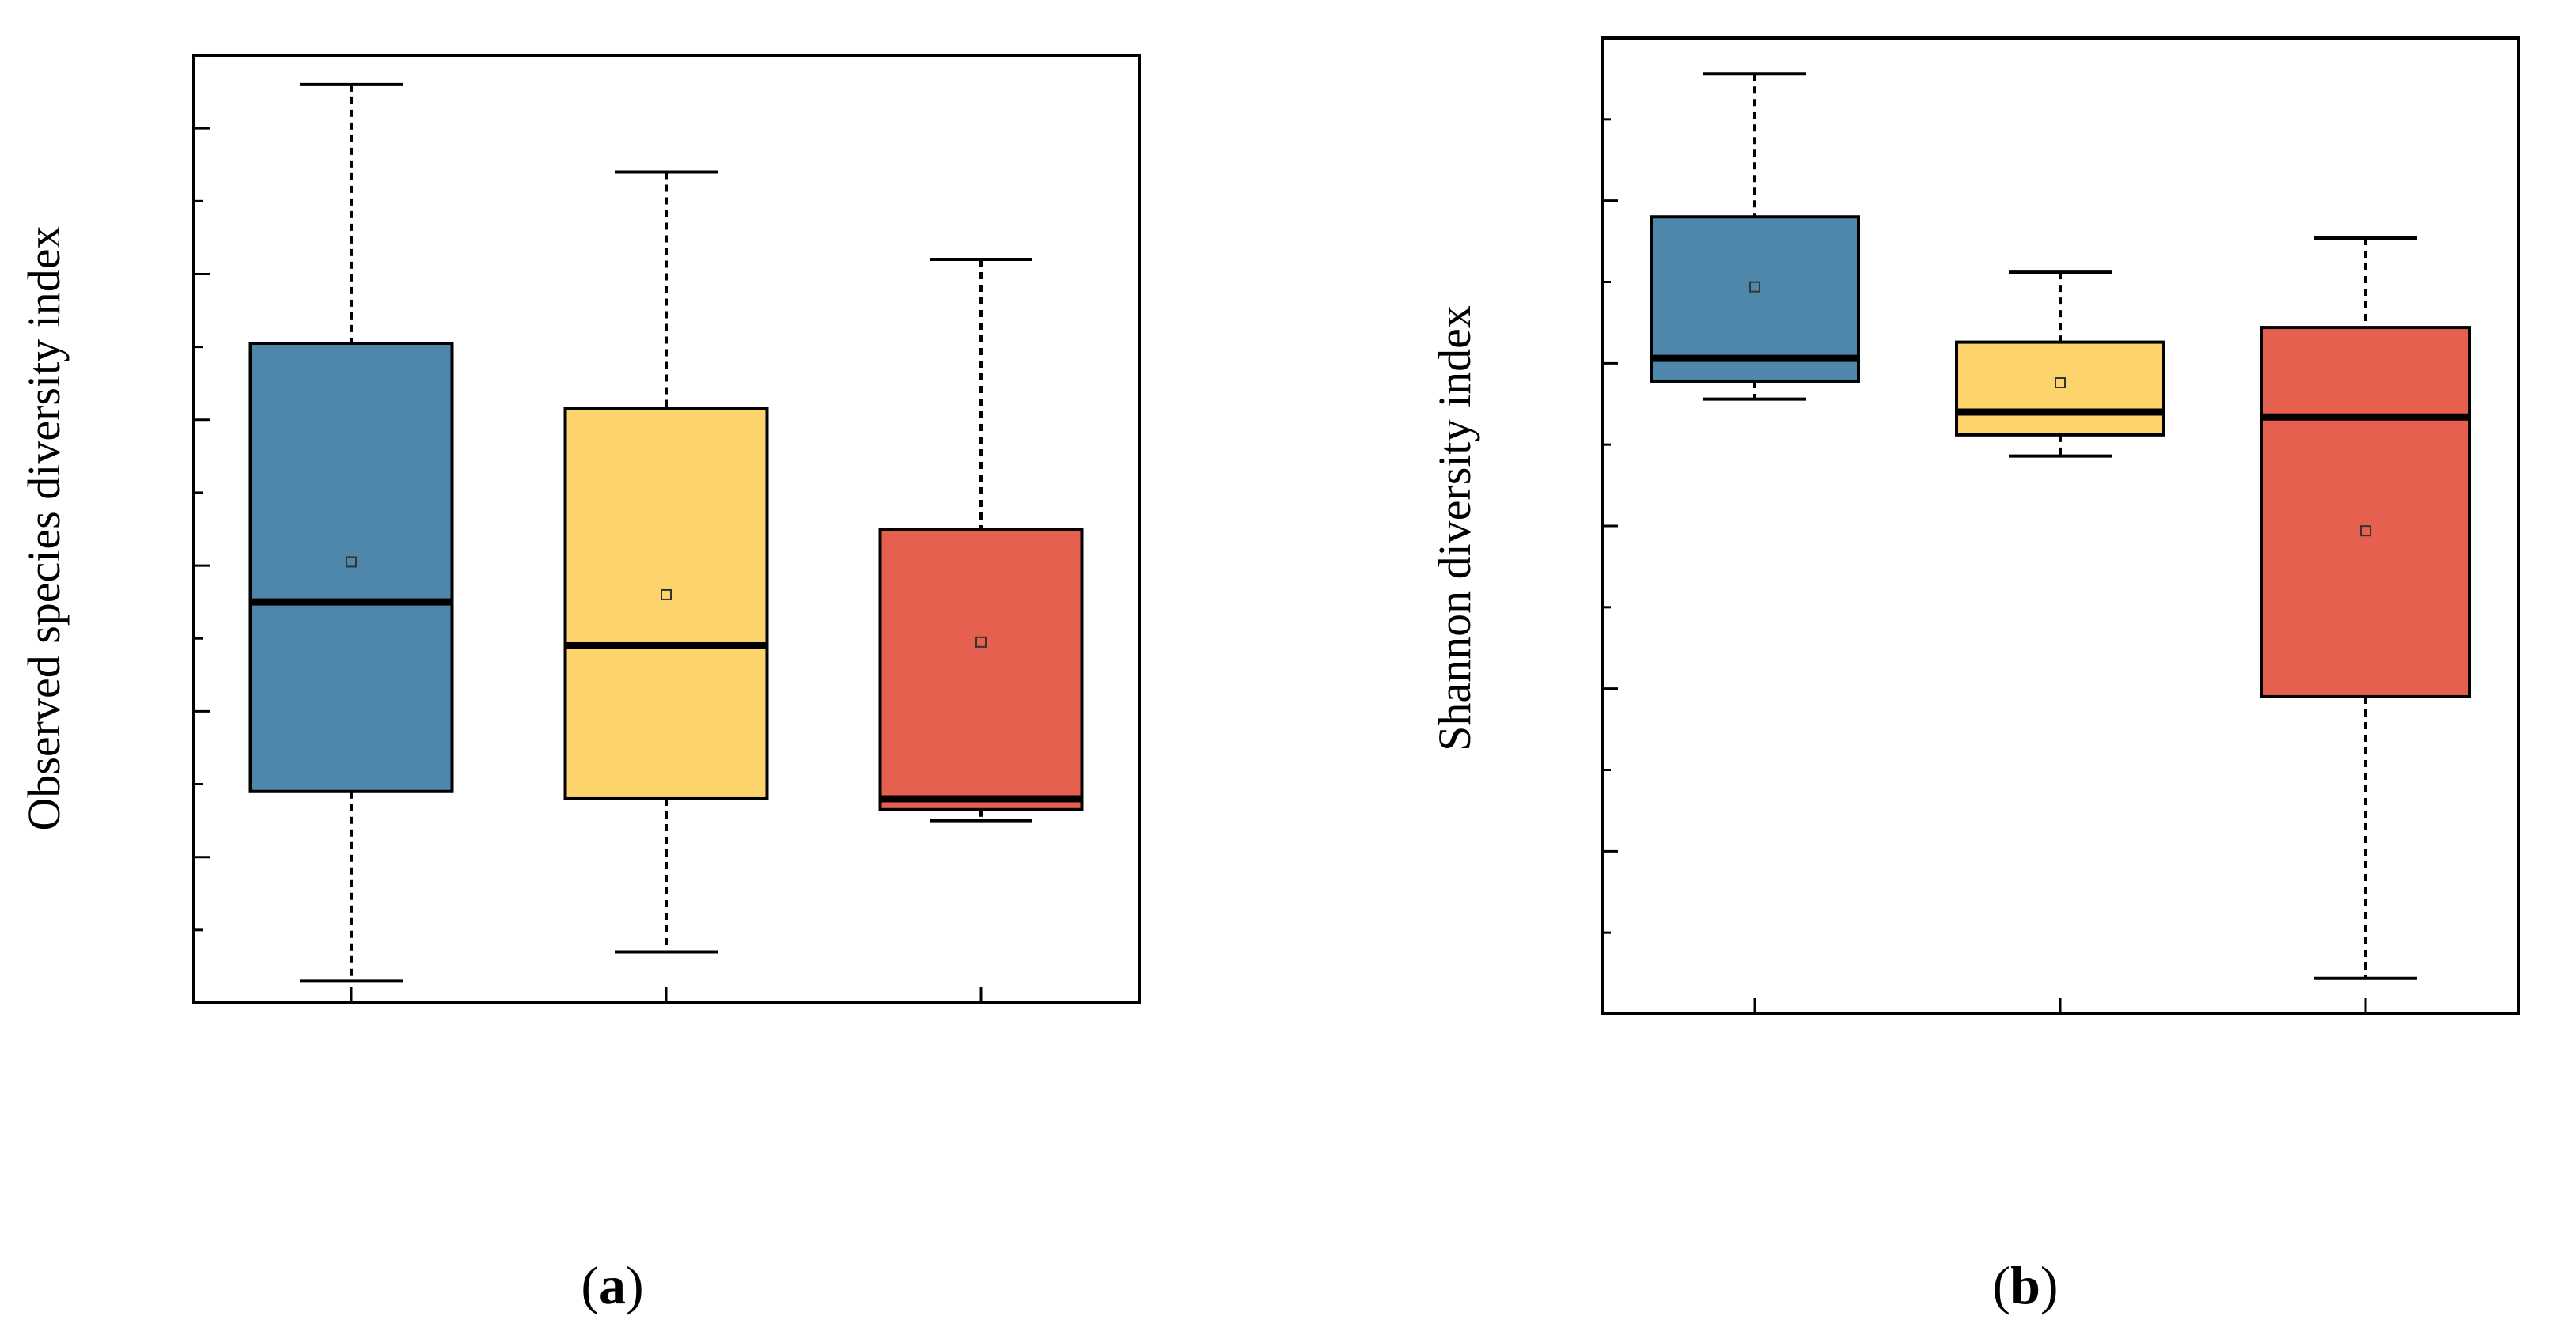 Image resolution: width=2576 pixels, height=1335 pixels. I want to click on panel-b-box-3a, so click(2060, 389).